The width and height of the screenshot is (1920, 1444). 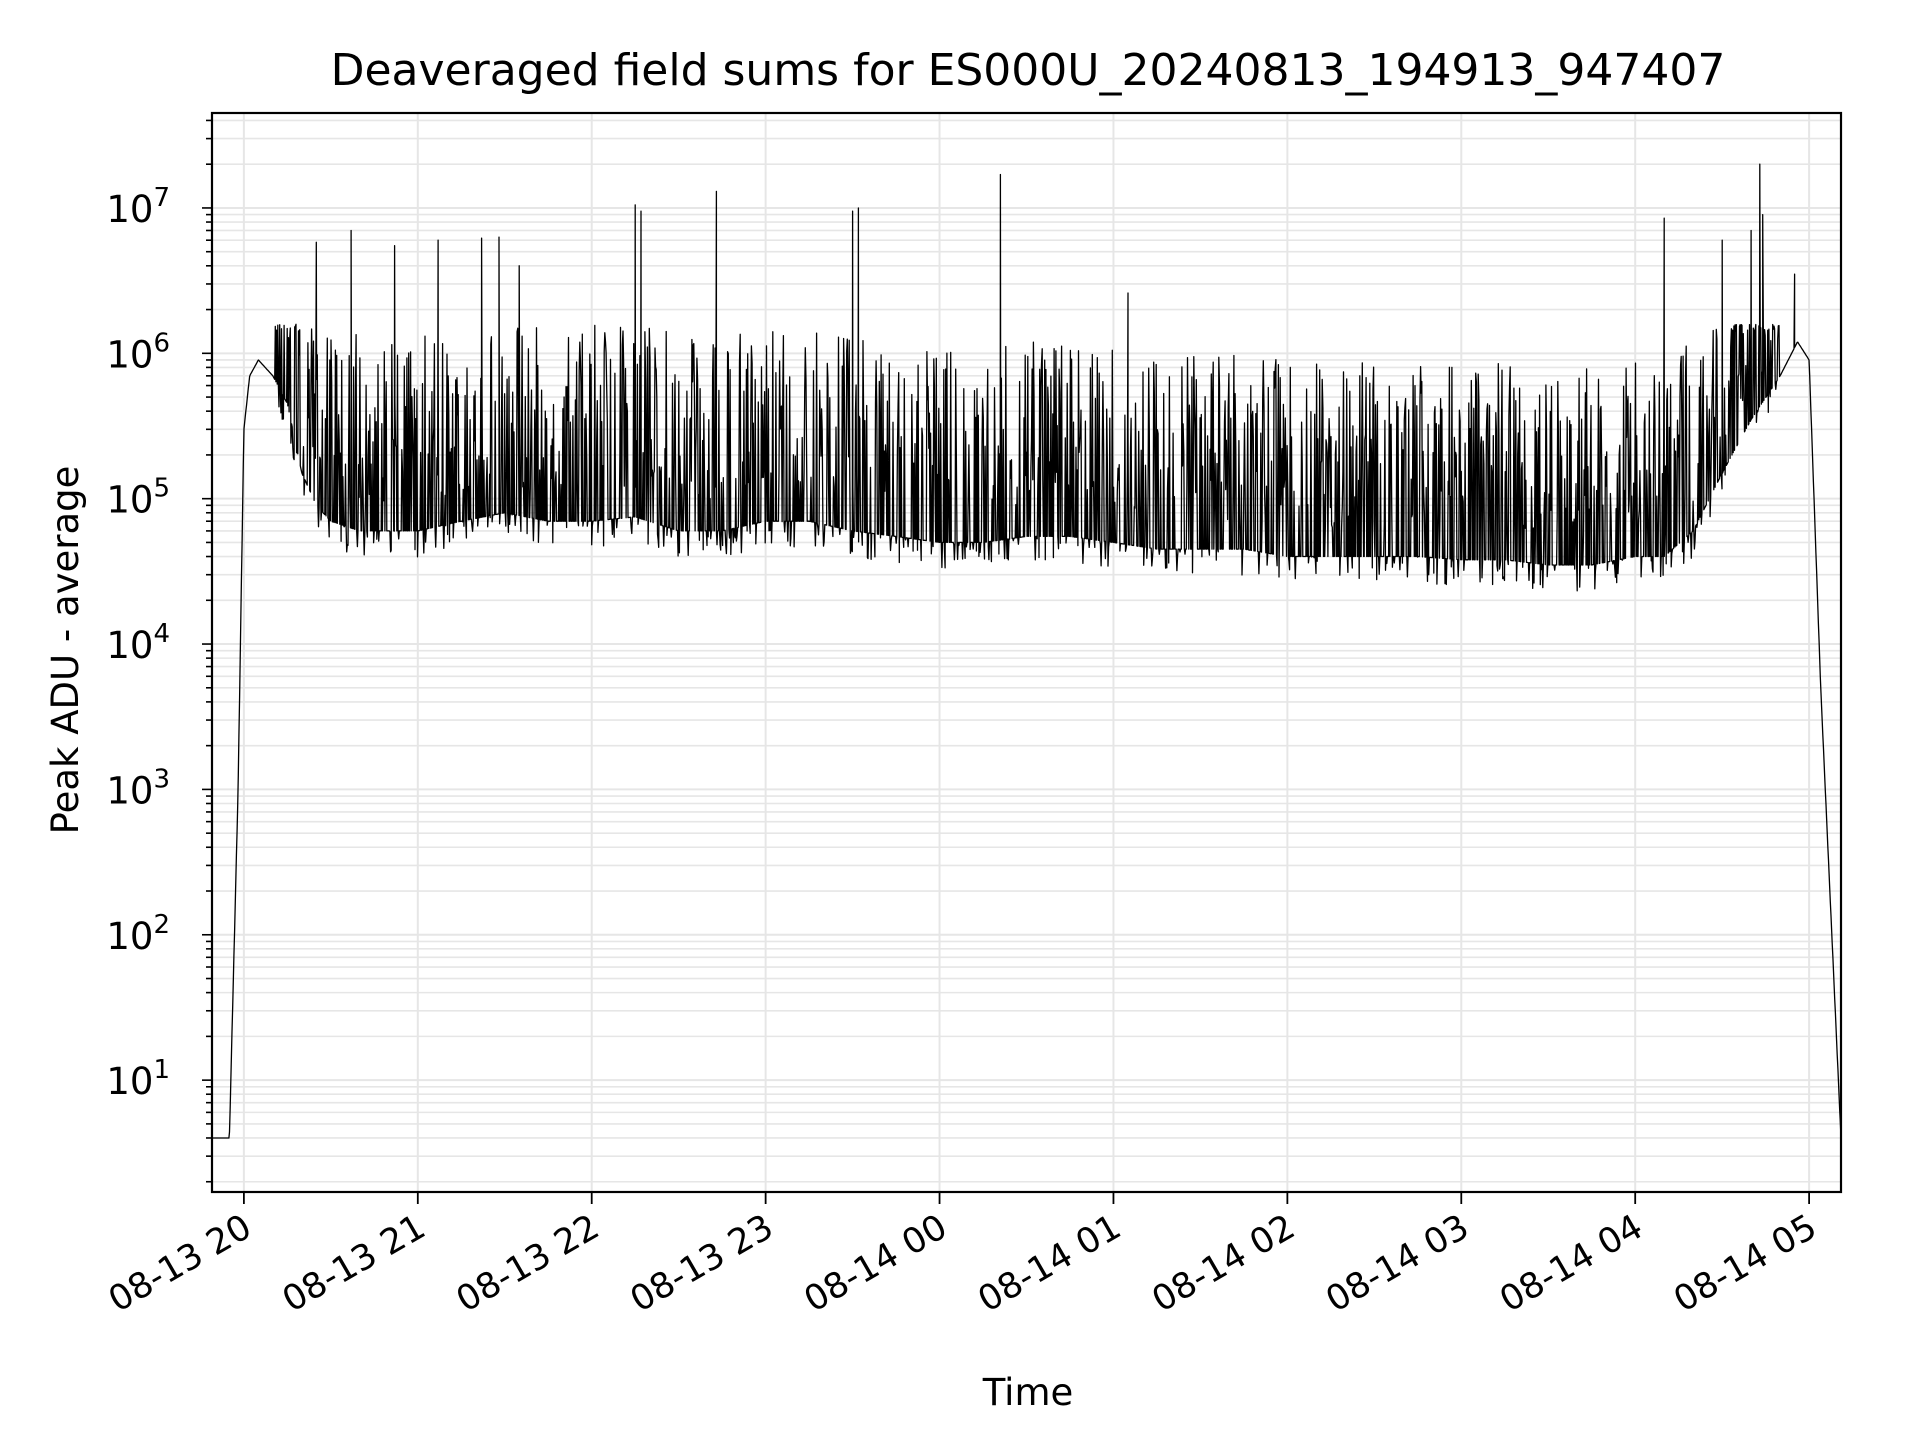 I want to click on x-tick-label: 08-14 01, so click(x=1050, y=1263).